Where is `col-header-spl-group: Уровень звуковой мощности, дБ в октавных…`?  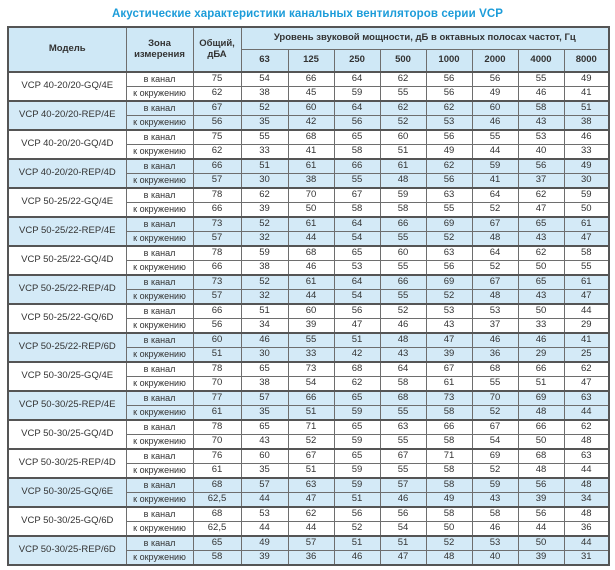 col-header-spl-group: Уровень звуковой мощности, дБ в октавных… is located at coordinates (425, 38).